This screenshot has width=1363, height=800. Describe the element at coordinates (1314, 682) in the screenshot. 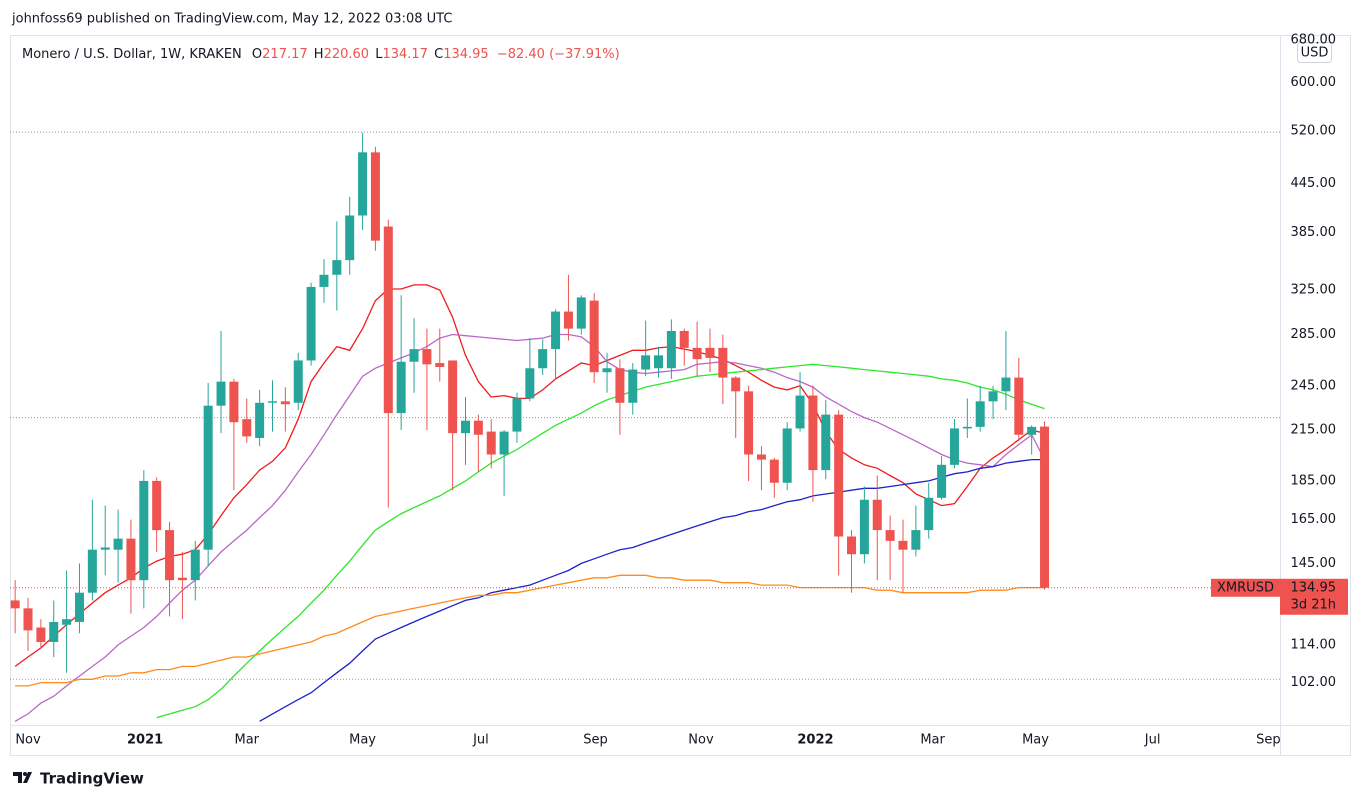

I see `y-tick-label: 102.00` at that location.